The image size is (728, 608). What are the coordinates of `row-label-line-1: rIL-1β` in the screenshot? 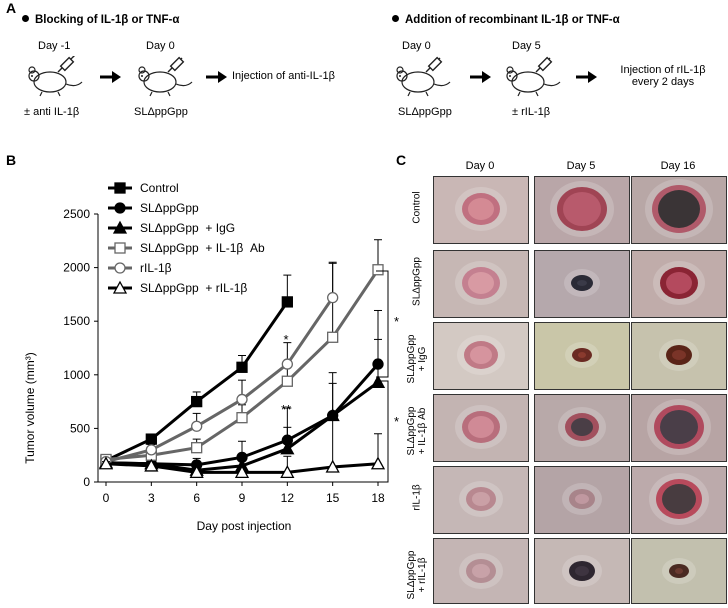 It's located at (417, 497).